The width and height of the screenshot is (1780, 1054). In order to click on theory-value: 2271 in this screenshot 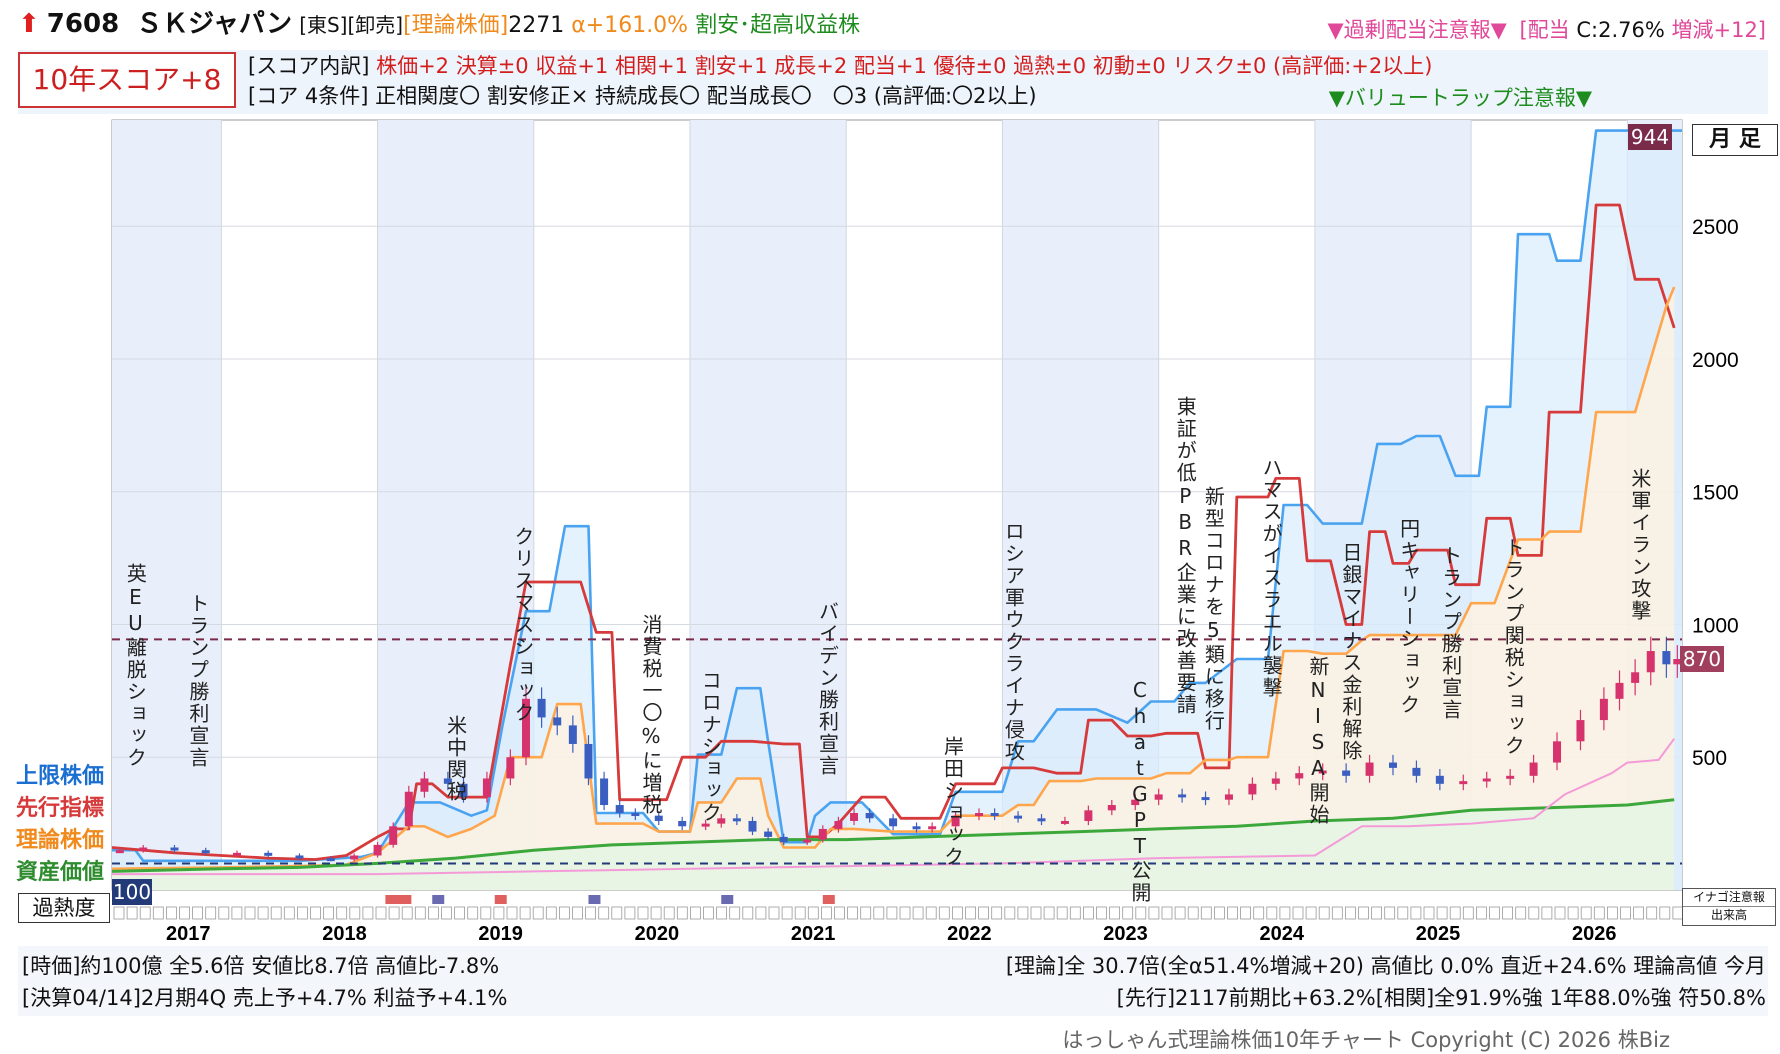, I will do `click(536, 25)`.